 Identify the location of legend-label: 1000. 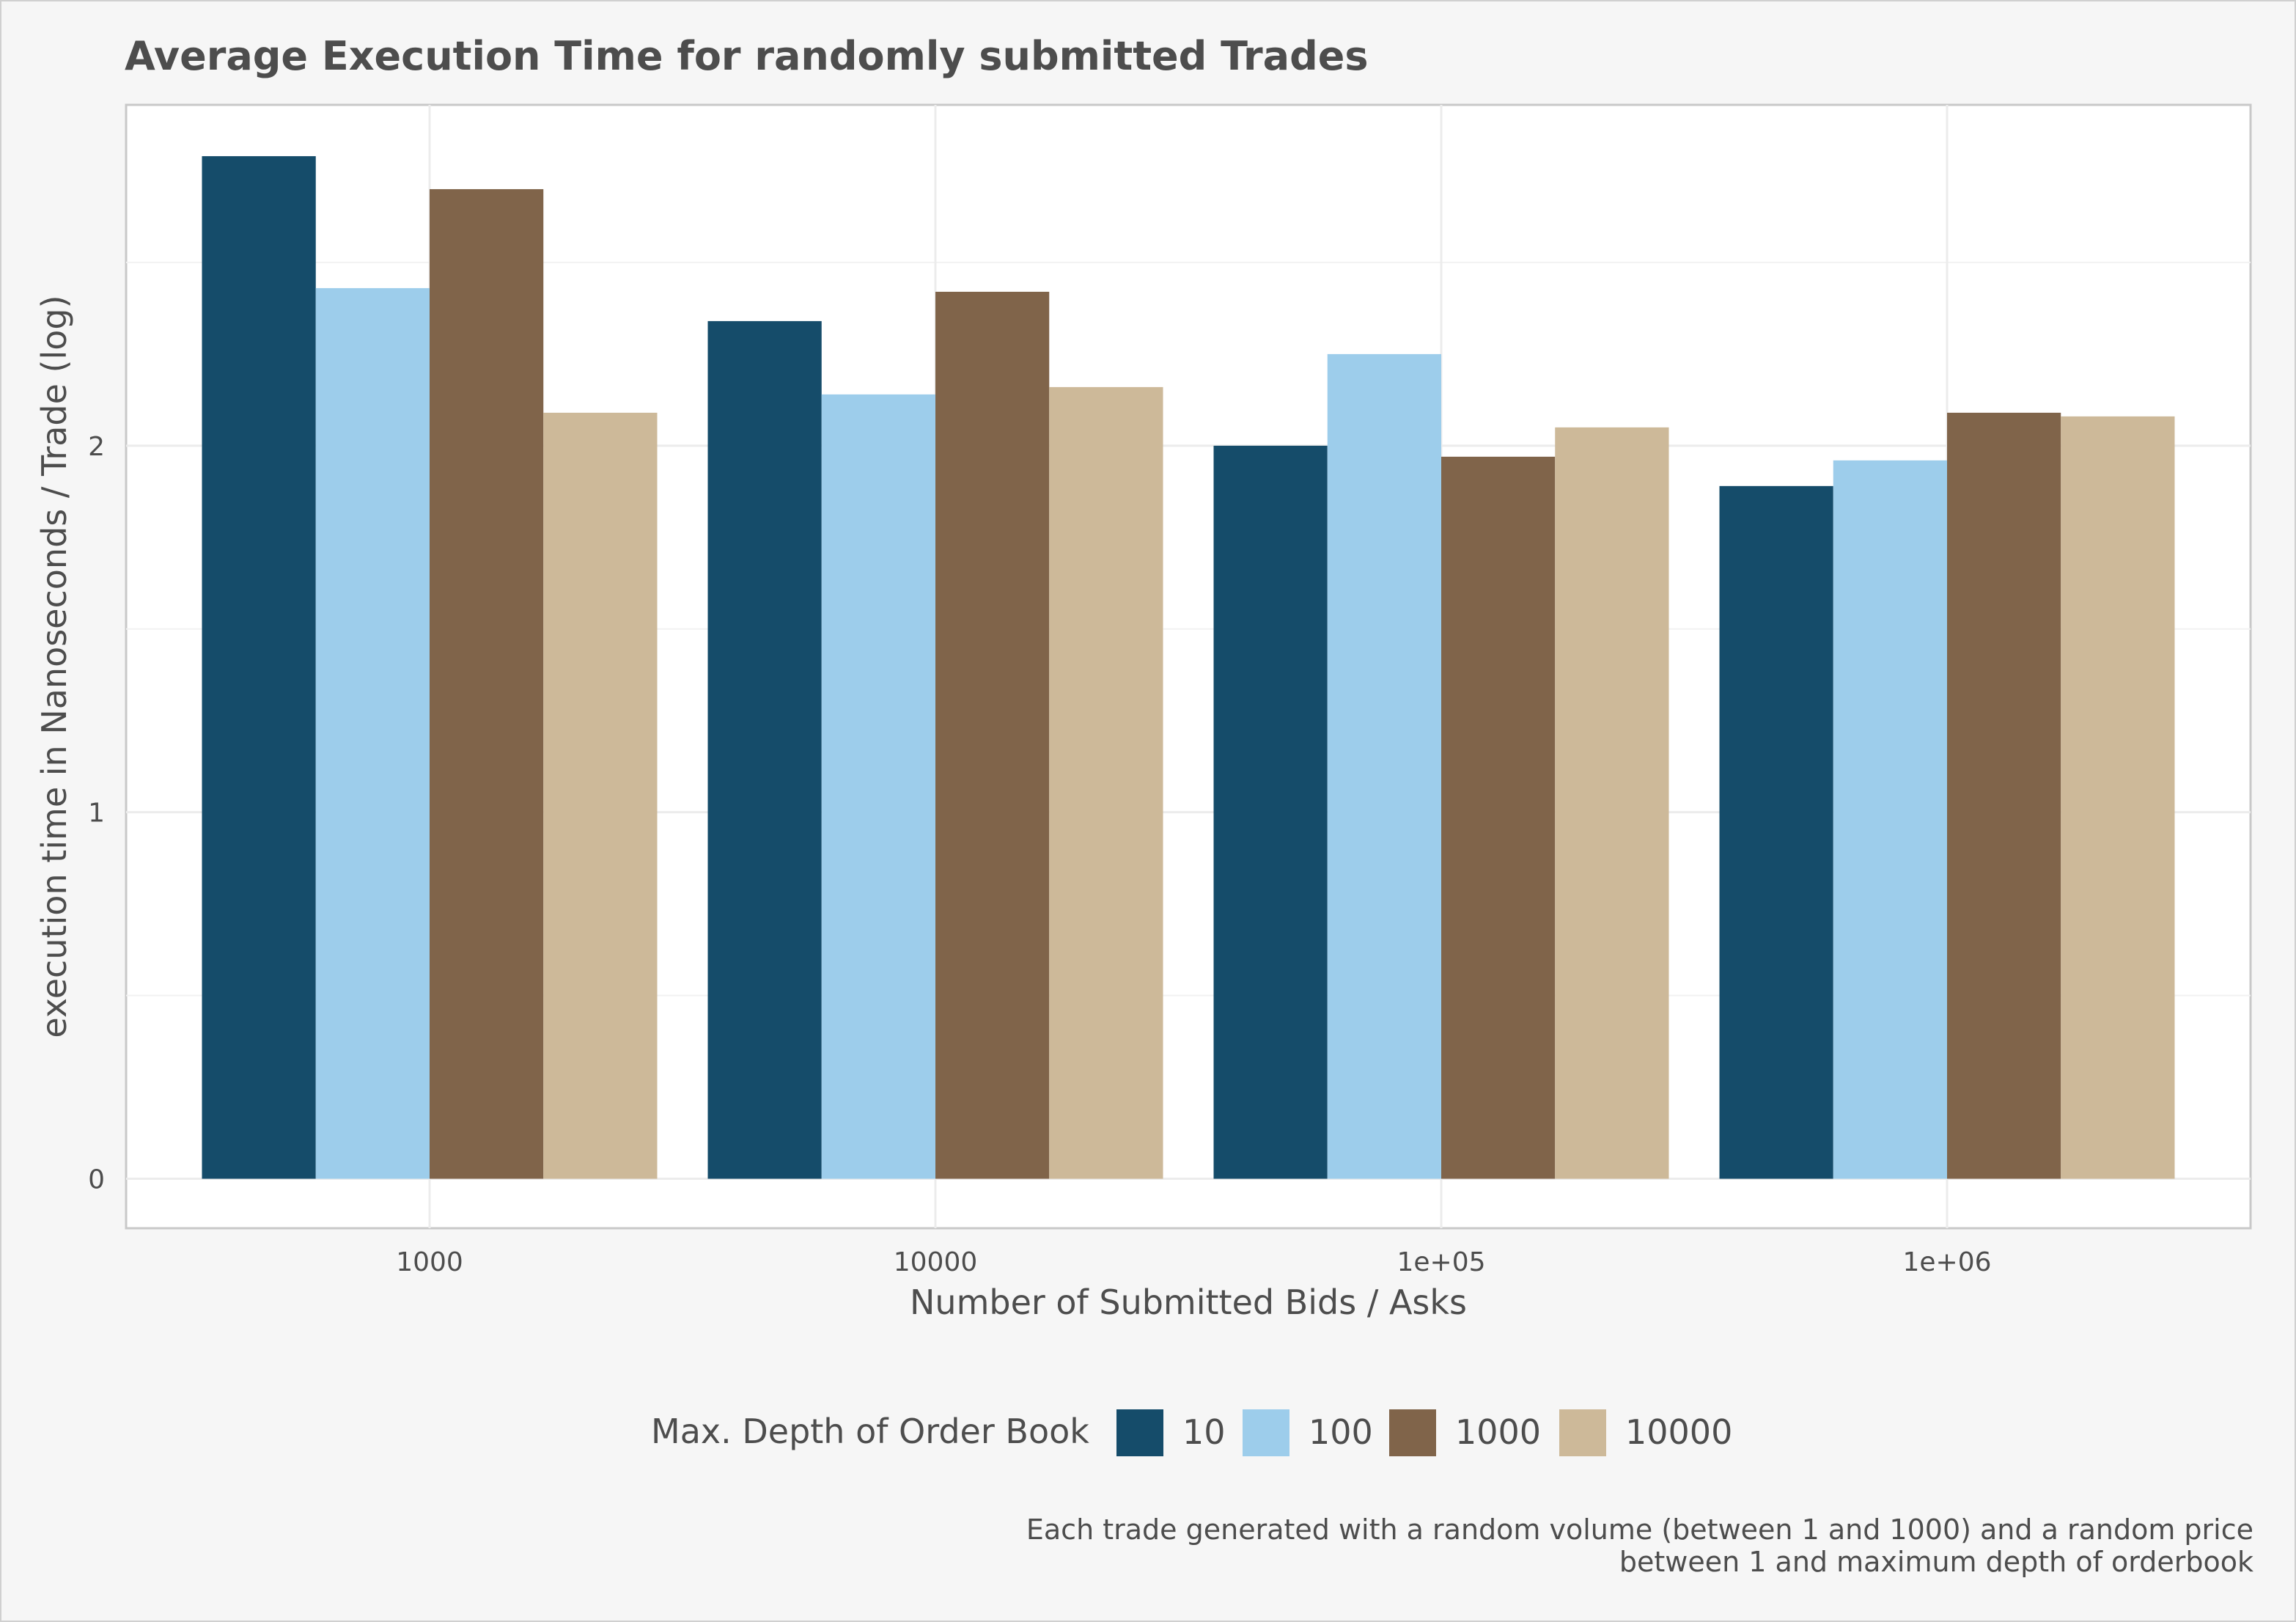
(1498, 1432).